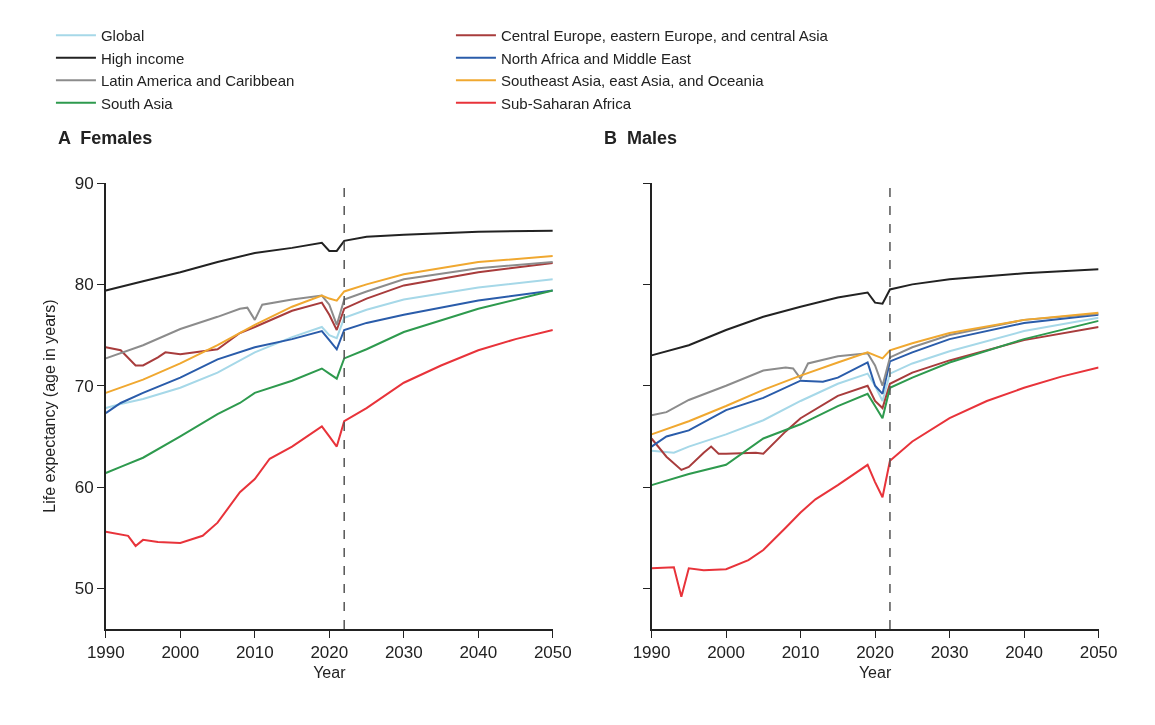  What do you see at coordinates (566, 103) in the screenshot?
I see `legend-label: Sub-Saharan Africa` at bounding box center [566, 103].